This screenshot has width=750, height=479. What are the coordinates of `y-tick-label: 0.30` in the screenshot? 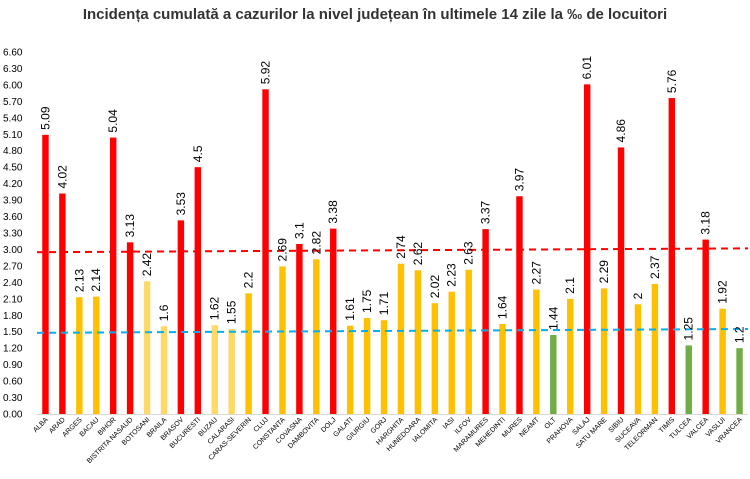 It's located at (13, 398).